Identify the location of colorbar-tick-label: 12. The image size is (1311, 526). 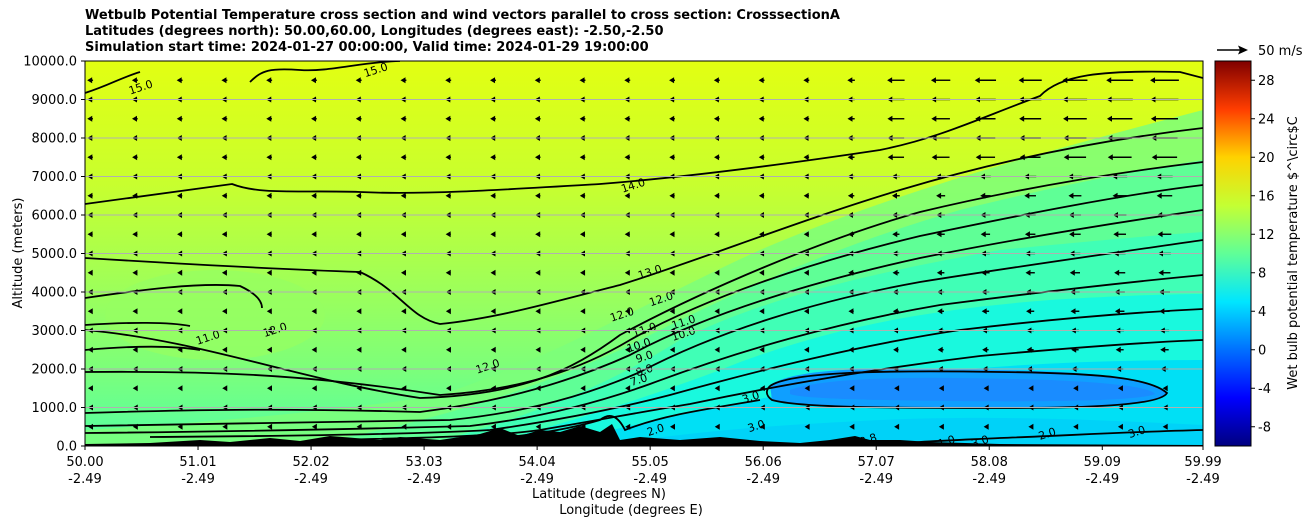
(1266, 235).